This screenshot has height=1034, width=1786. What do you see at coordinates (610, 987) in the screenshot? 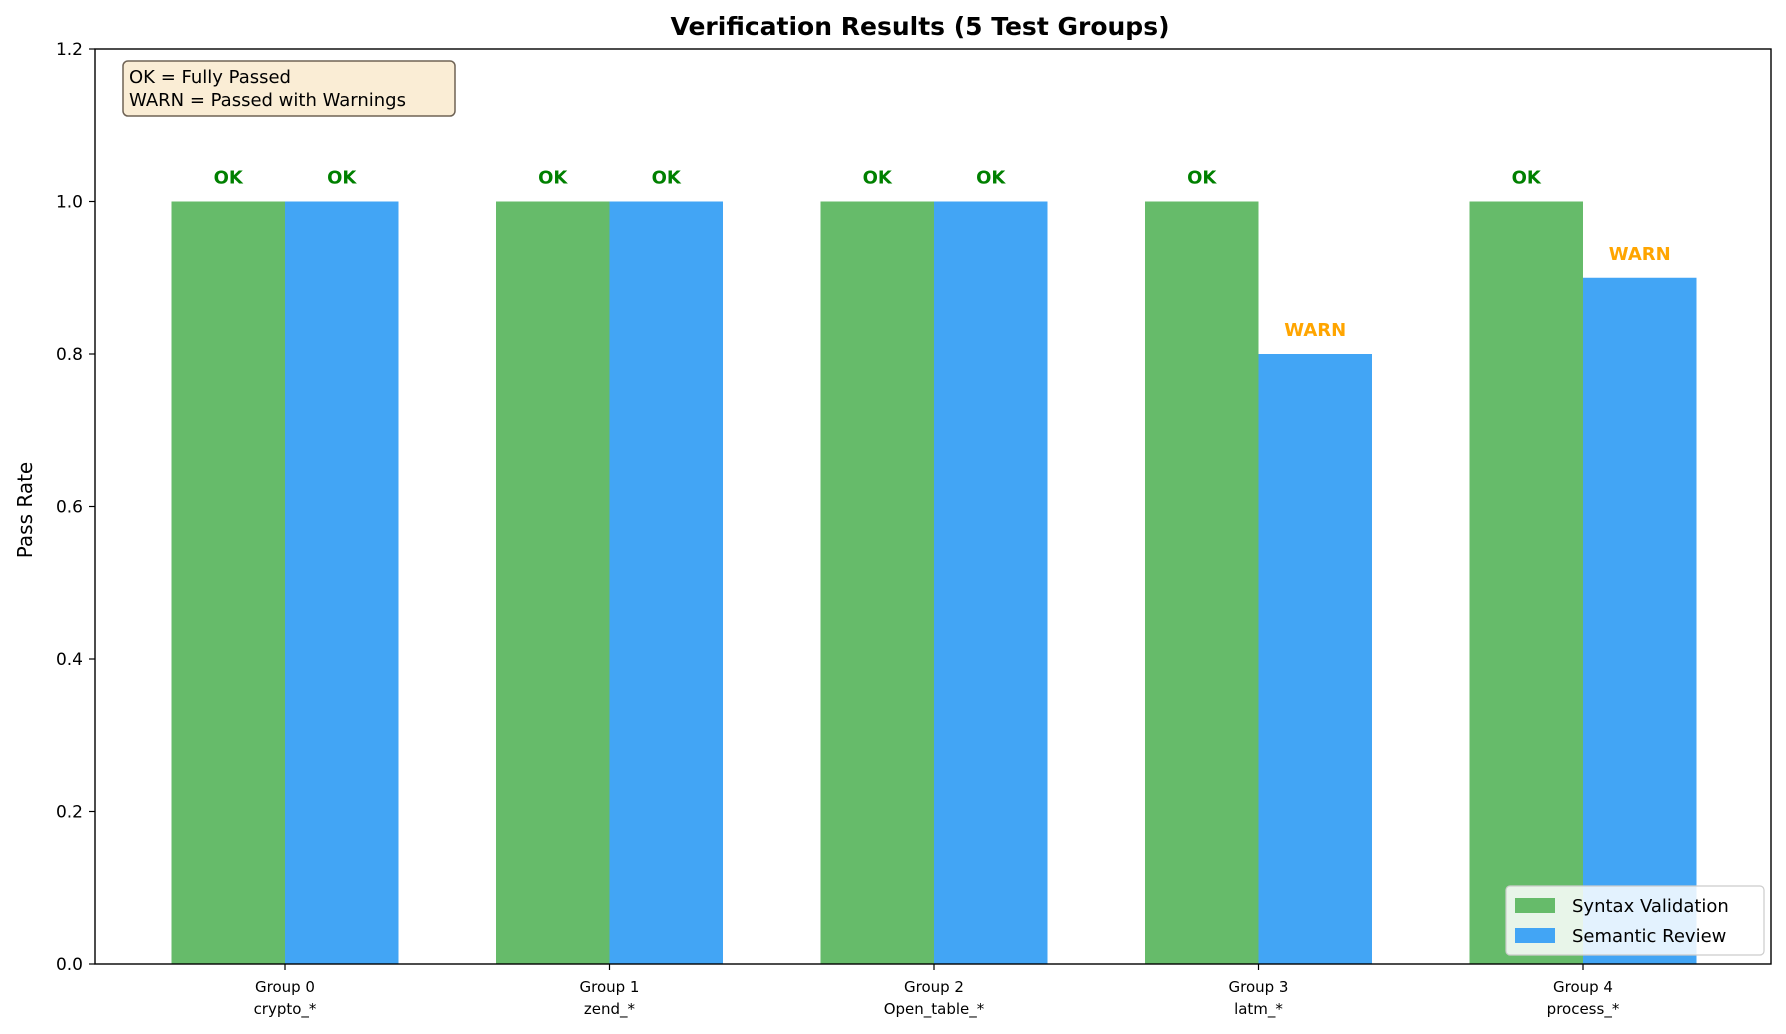
I see `x-tick-label-group: Group 1` at bounding box center [610, 987].